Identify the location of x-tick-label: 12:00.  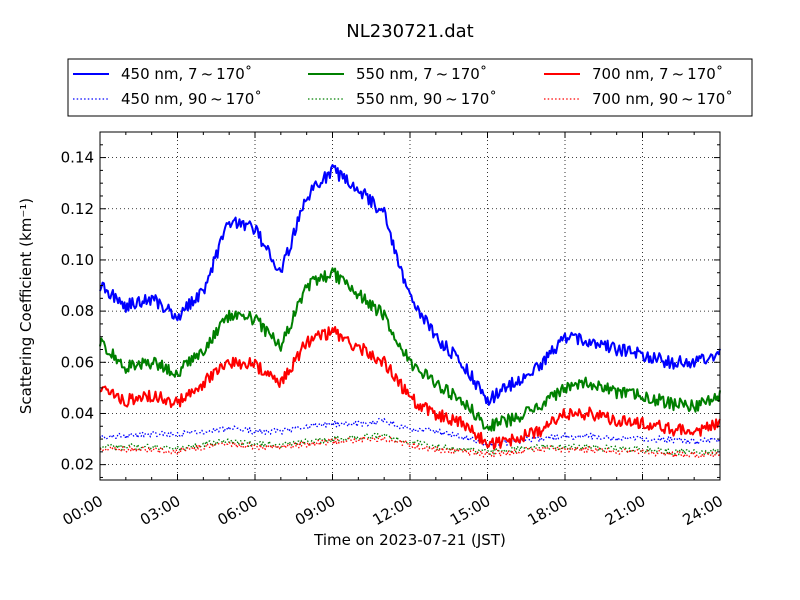
(393, 510).